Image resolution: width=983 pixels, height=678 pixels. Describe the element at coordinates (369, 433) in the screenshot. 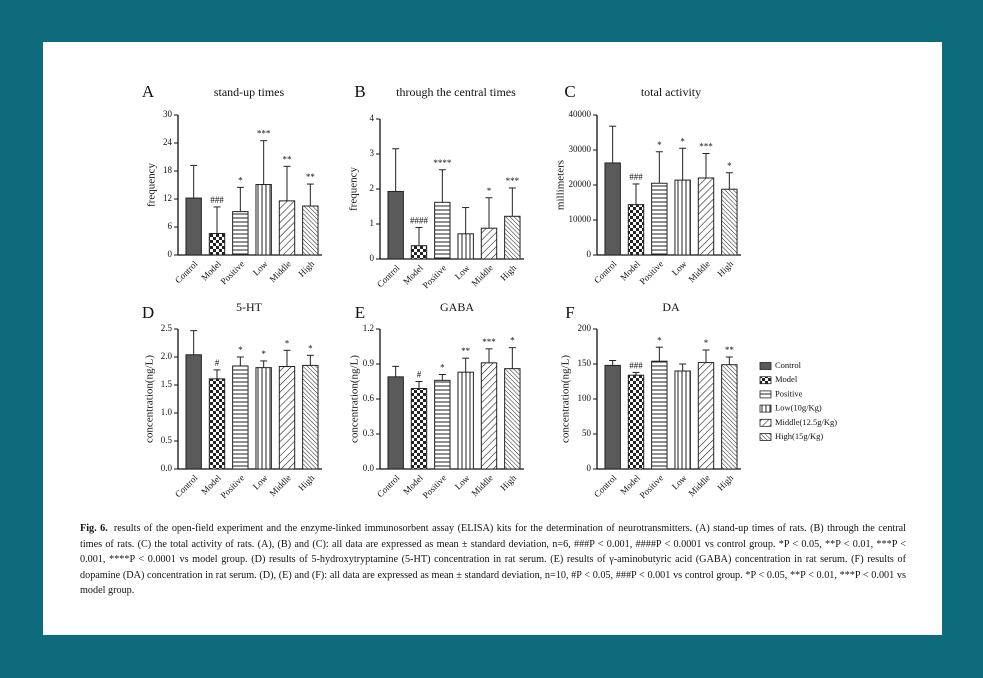

I see `y-tick-label: 0.3` at that location.